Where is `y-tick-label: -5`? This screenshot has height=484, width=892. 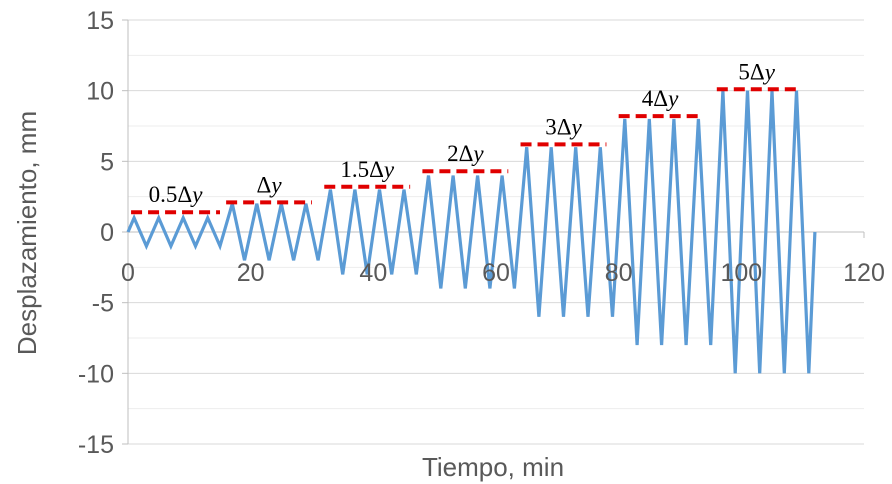
y-tick-label: -5 is located at coordinates (103, 304).